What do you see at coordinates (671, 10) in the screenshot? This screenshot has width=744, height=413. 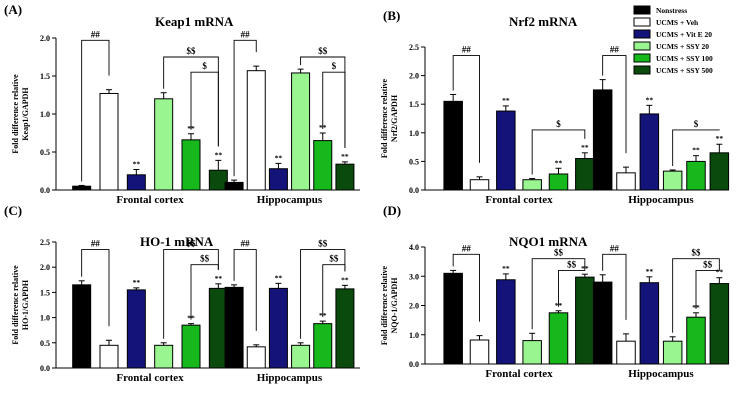 I see `legend-entry: Nonstress` at bounding box center [671, 10].